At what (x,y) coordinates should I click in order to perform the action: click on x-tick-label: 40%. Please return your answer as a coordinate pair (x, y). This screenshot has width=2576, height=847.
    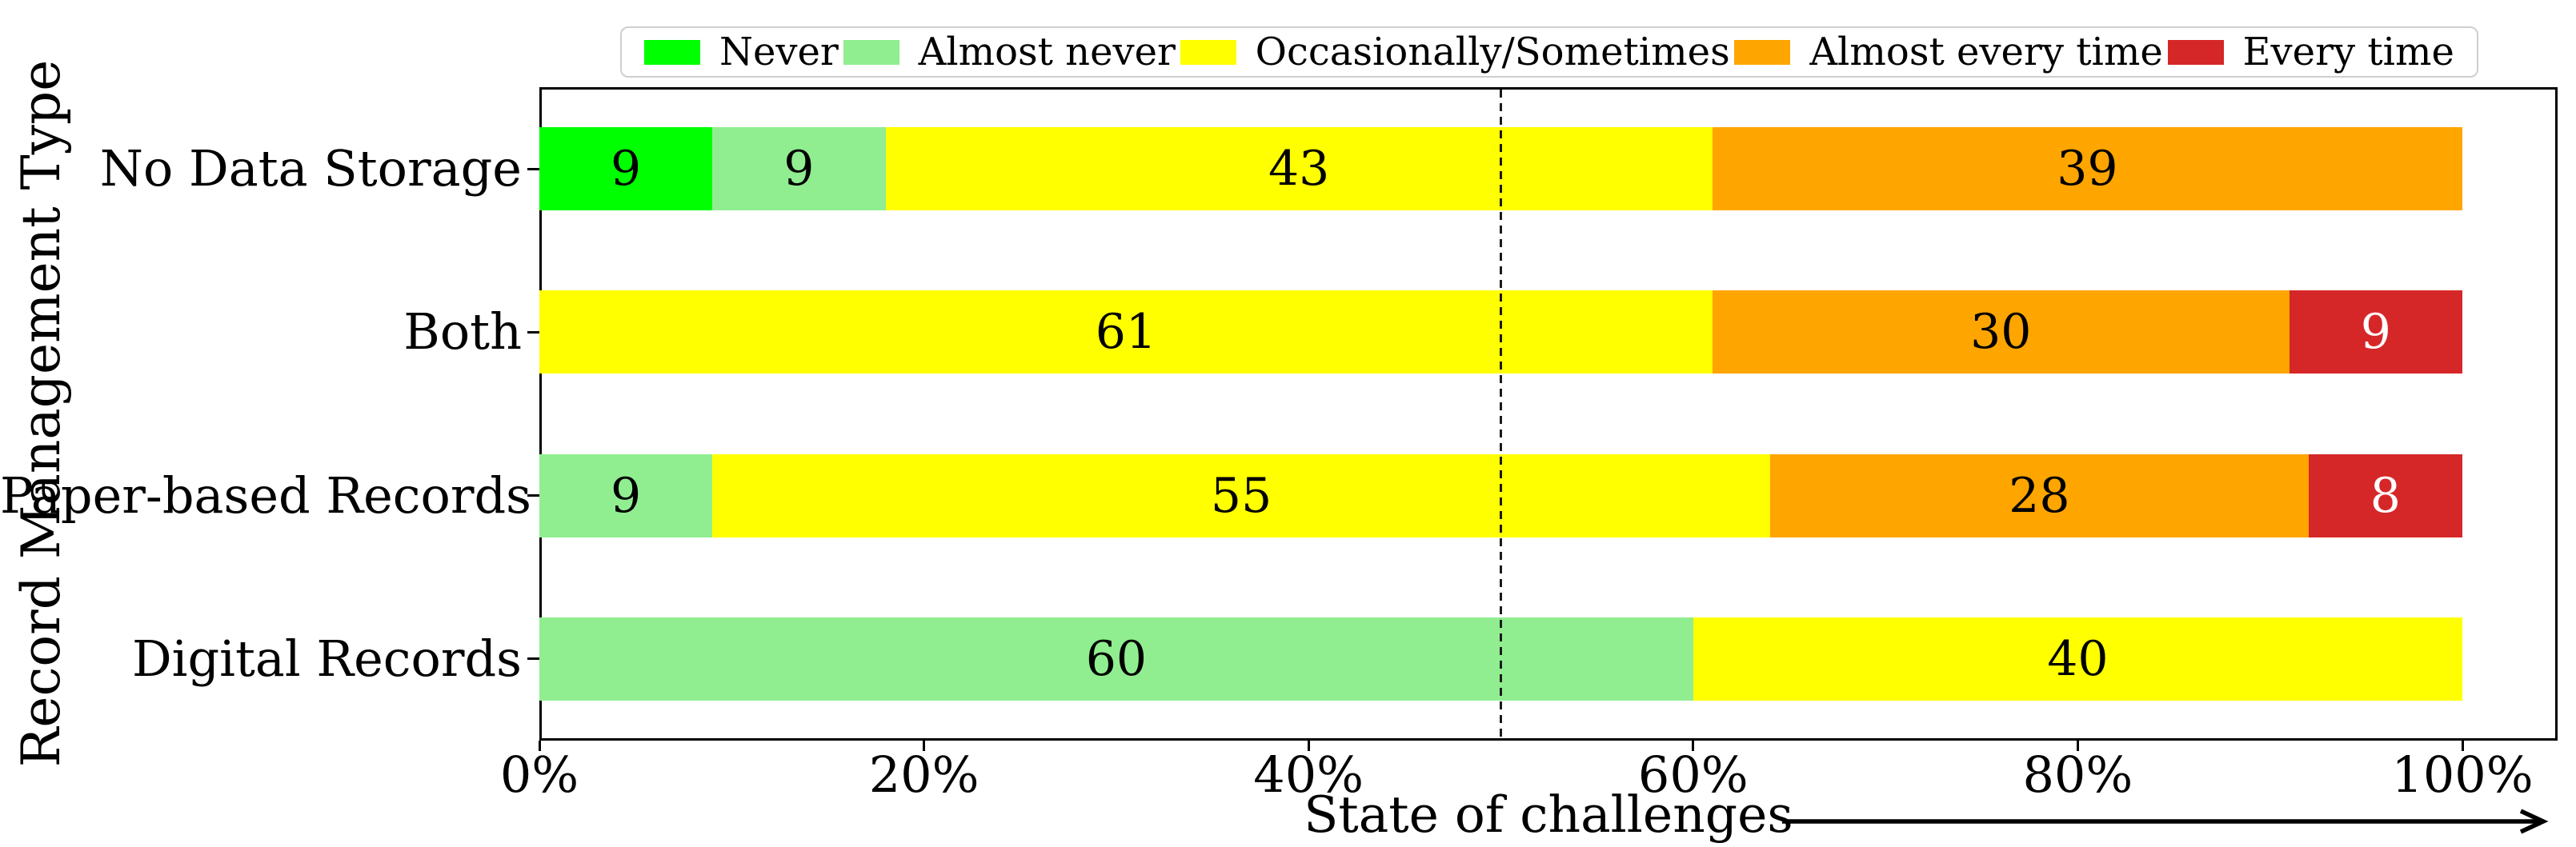
    Looking at the image, I should click on (1308, 774).